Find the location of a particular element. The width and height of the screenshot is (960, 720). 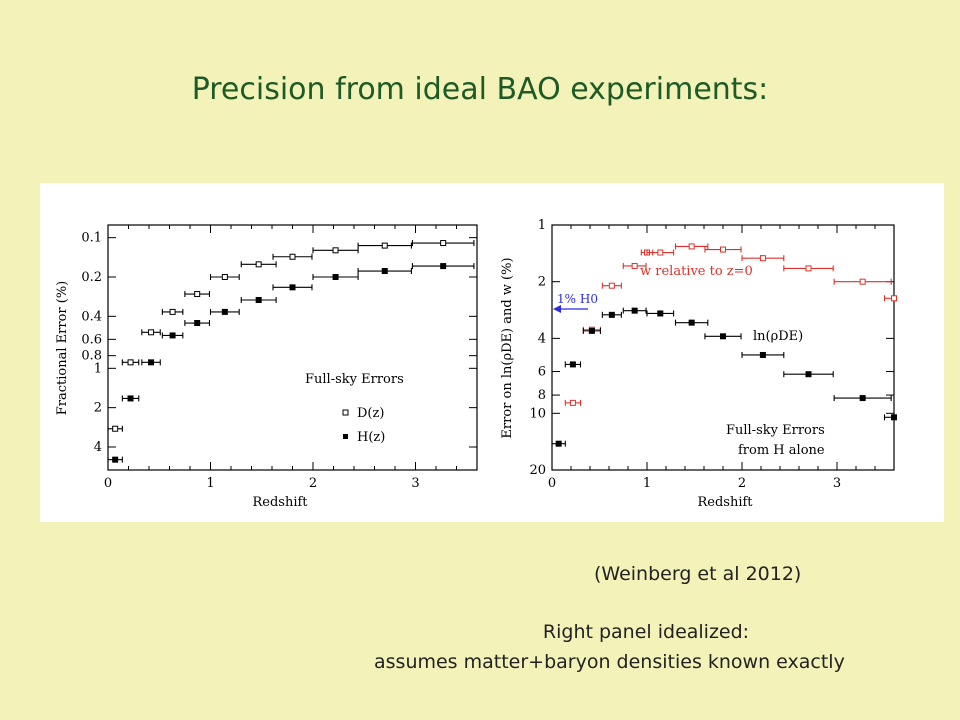

left-y-tick-label: 0.1 is located at coordinates (91, 238).